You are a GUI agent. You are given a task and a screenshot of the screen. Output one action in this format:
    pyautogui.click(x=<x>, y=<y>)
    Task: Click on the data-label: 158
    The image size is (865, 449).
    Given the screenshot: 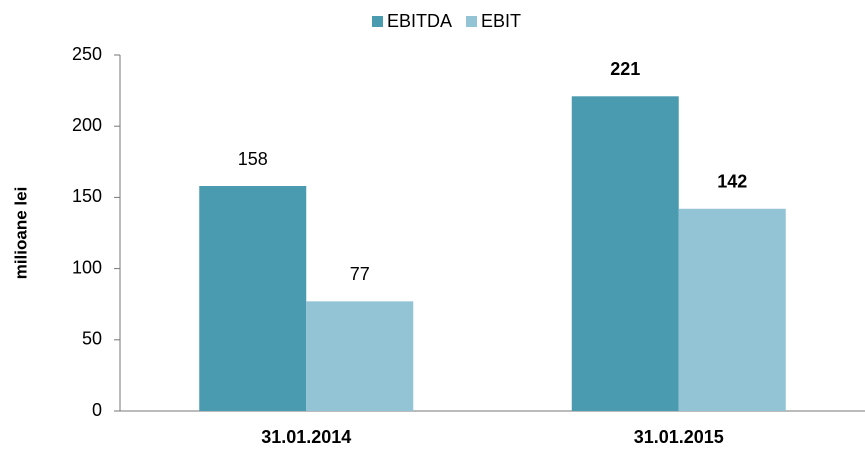 What is the action you would take?
    pyautogui.click(x=253, y=159)
    